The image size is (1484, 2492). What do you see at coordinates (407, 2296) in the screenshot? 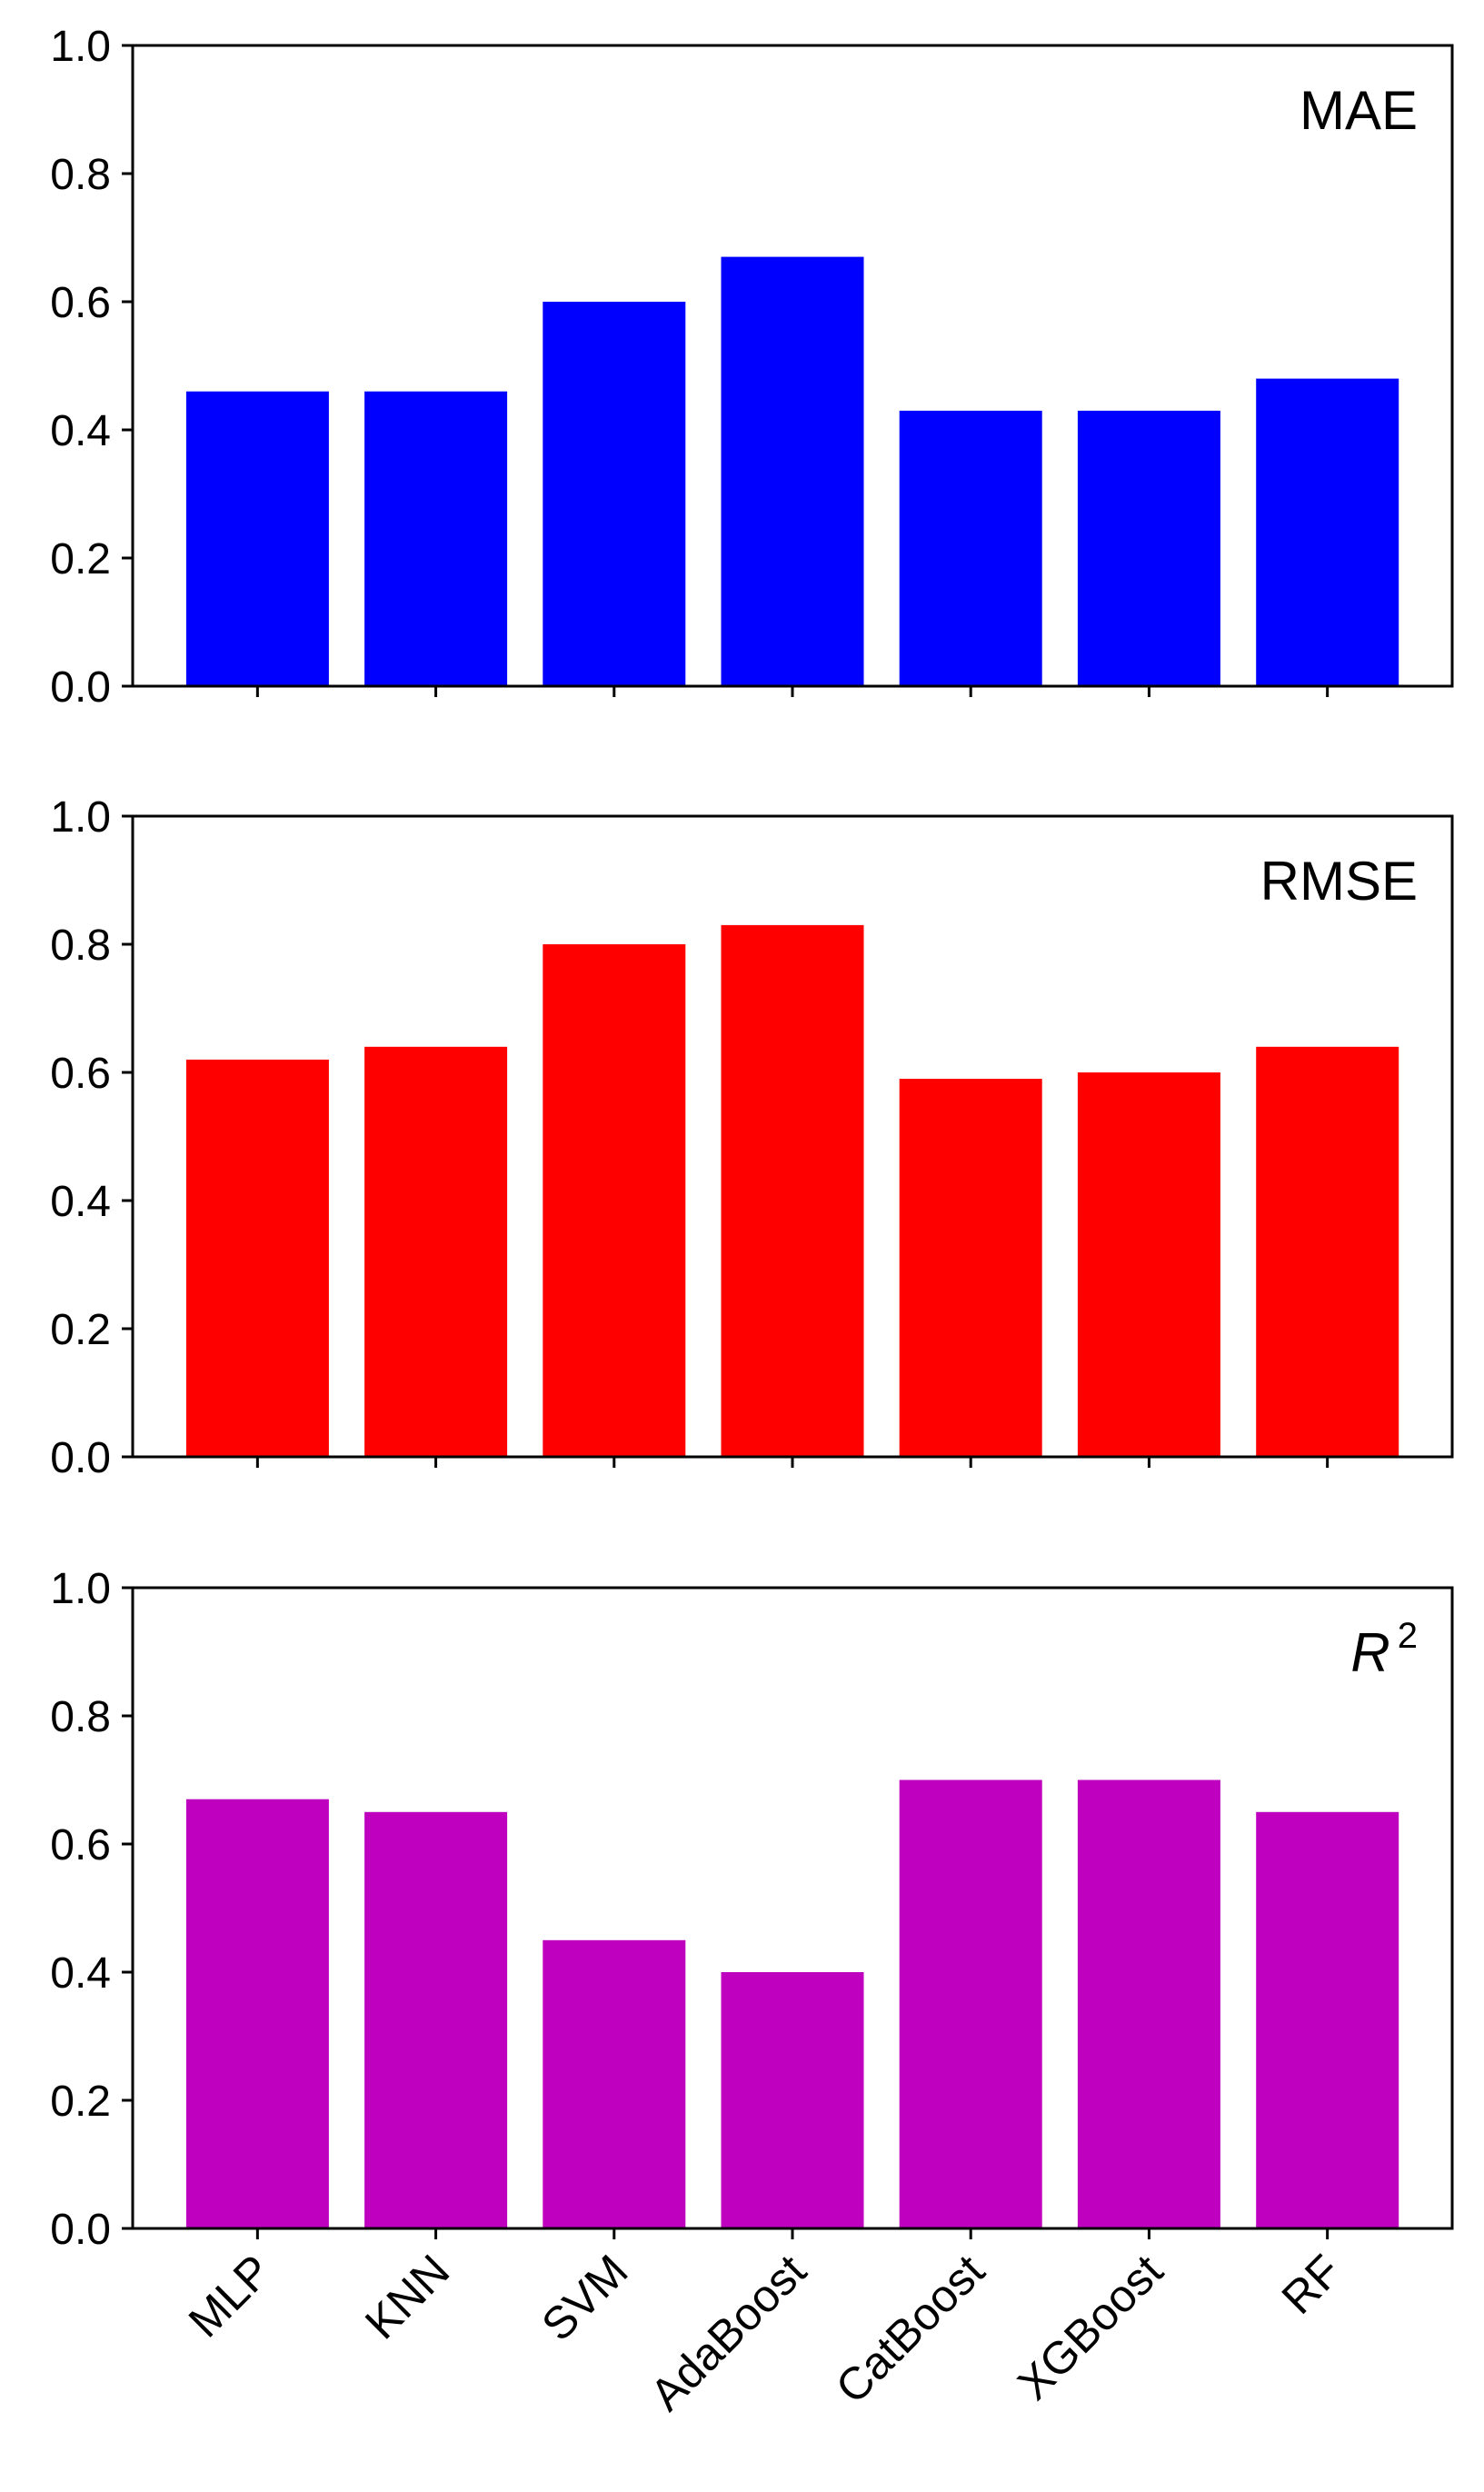
I see `x-tick-label-knn: KNN` at bounding box center [407, 2296].